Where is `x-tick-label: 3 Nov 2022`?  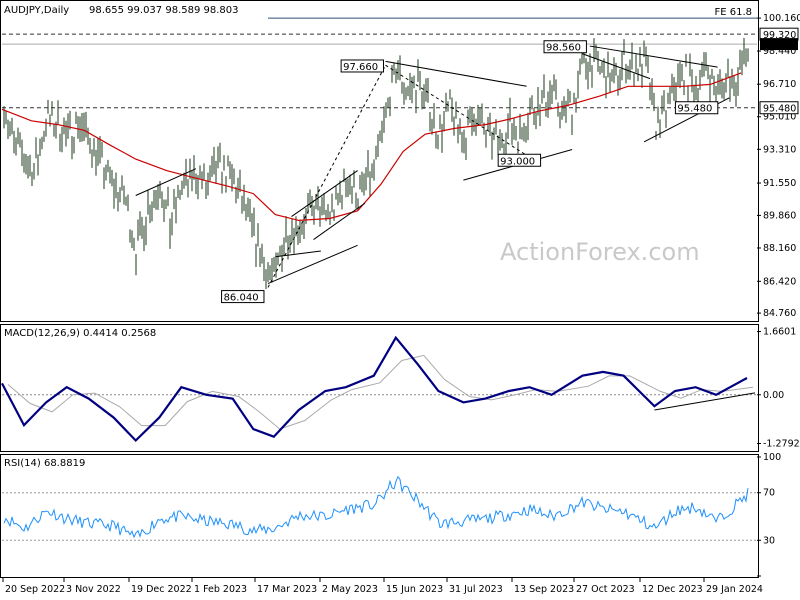 x-tick-label: 3 Nov 2022 is located at coordinates (93, 589).